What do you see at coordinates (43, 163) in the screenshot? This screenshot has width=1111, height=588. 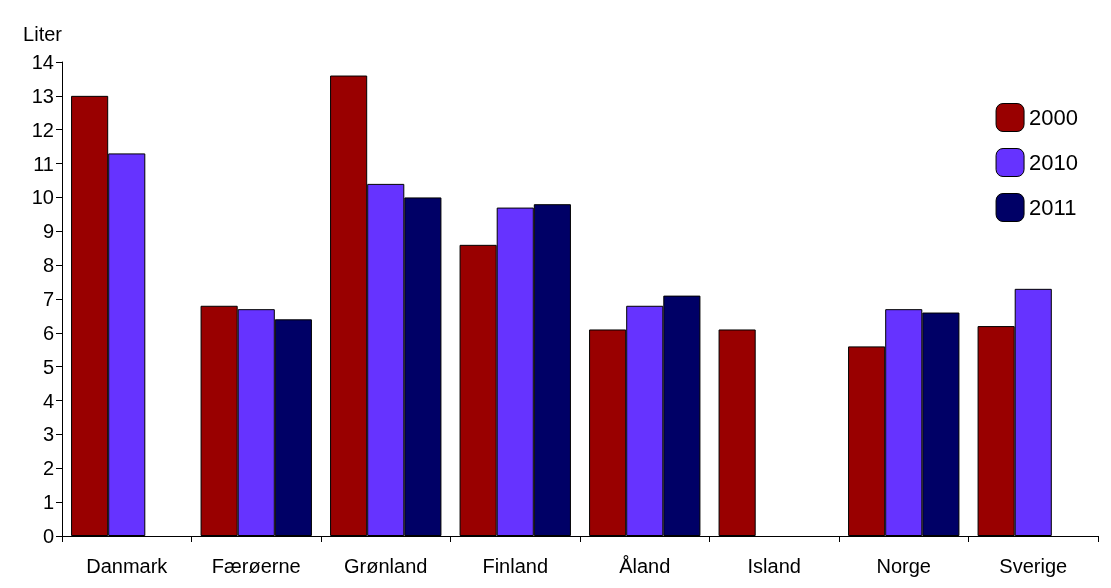 I see `y-tick-label: 11` at bounding box center [43, 163].